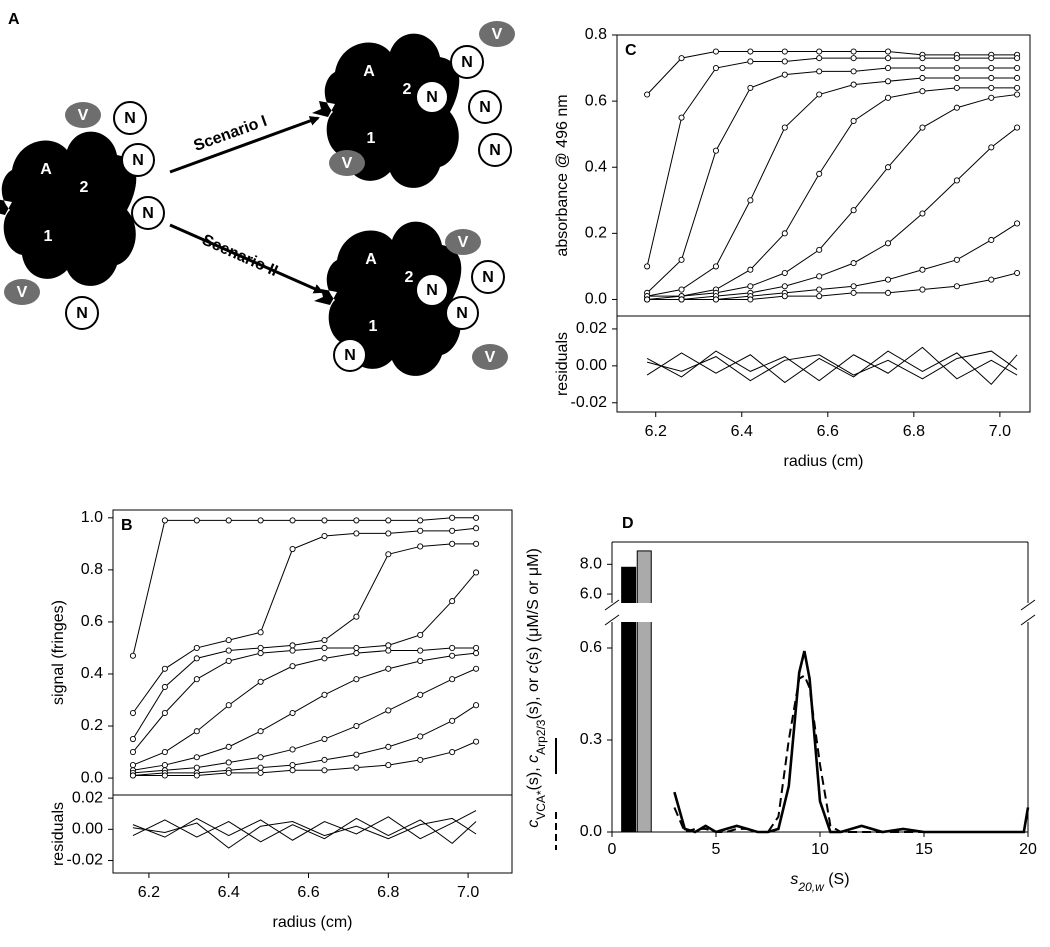 This screenshot has height=947, width=1050. I want to click on x-axis-label-part: (S), so click(837, 879).